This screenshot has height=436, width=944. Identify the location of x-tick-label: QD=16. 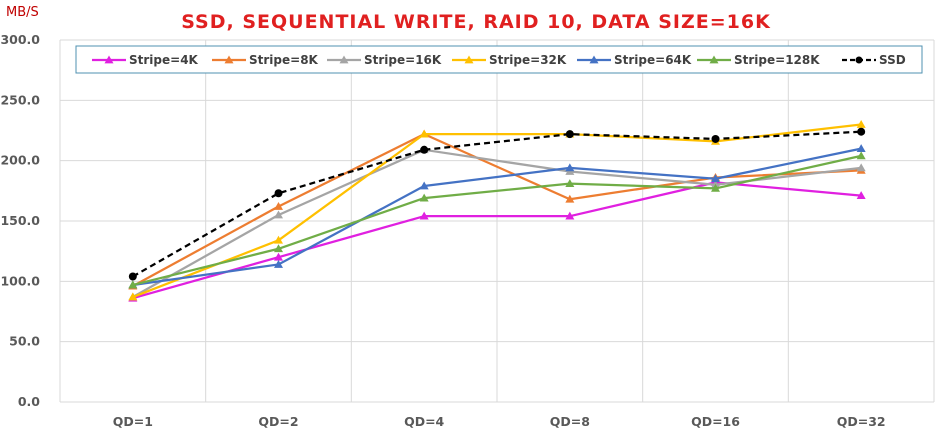
(715, 421).